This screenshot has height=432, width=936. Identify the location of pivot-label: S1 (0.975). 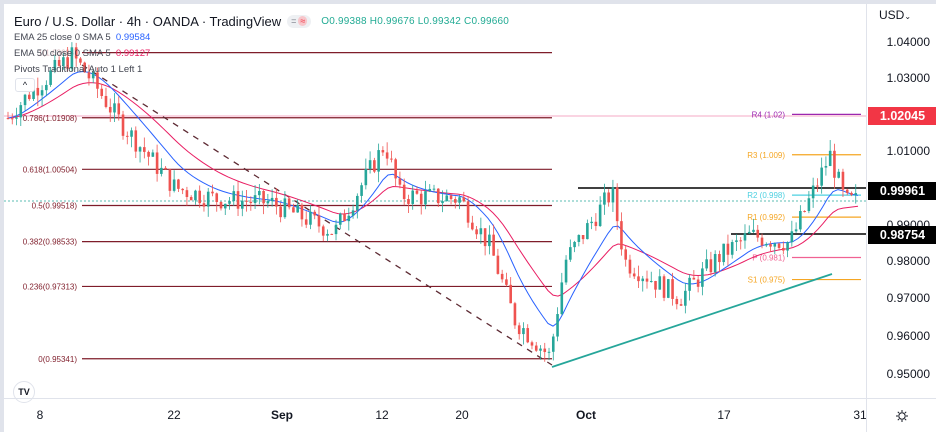
(767, 280).